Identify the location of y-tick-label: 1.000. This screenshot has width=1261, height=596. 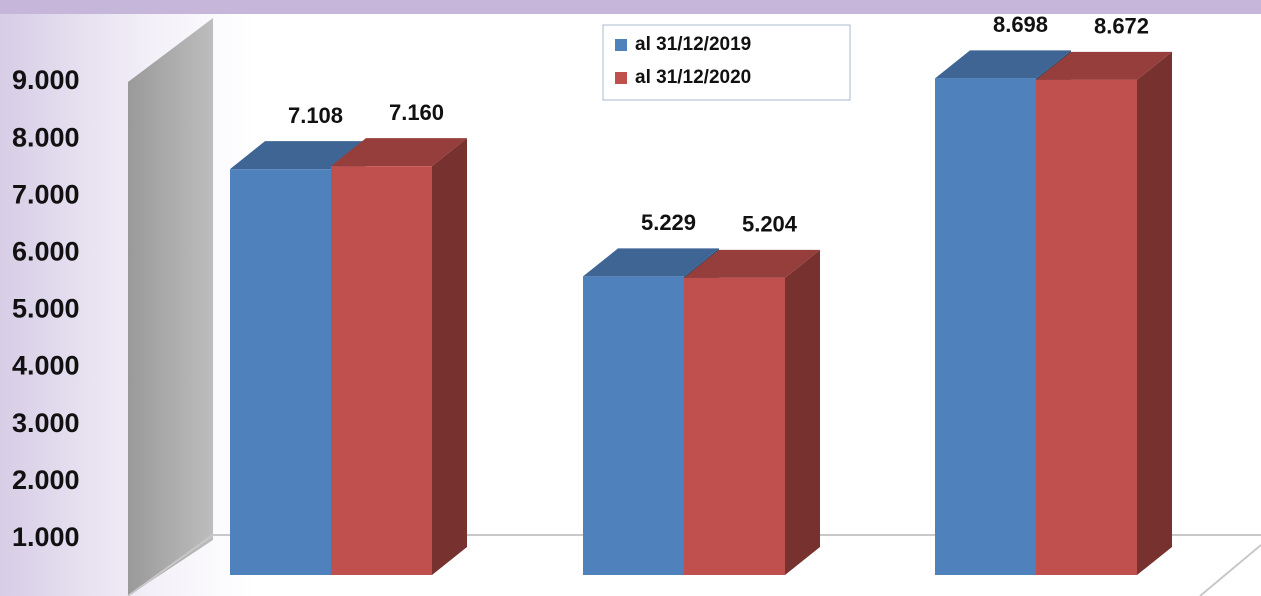
(46, 537).